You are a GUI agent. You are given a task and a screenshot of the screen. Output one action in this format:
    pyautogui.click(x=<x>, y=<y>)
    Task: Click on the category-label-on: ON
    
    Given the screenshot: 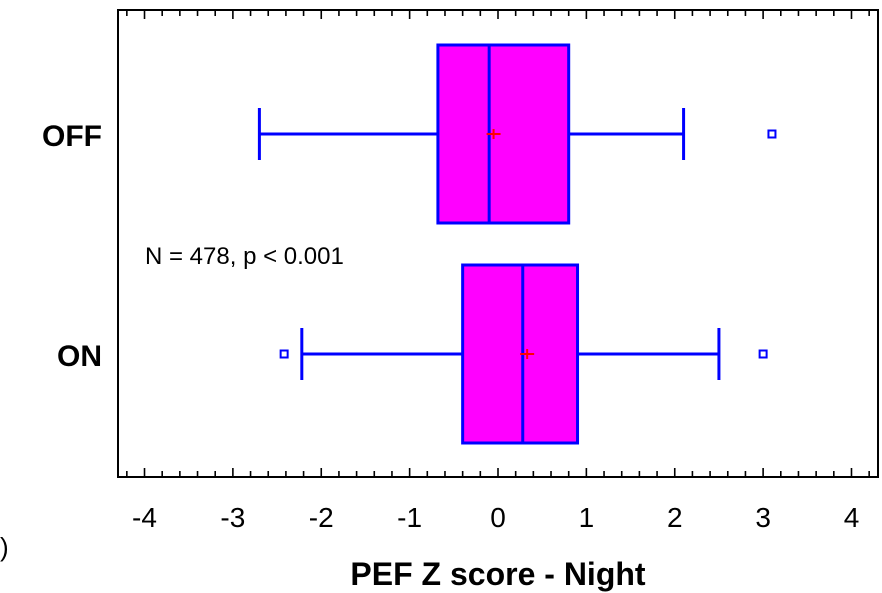 What is the action you would take?
    pyautogui.click(x=79, y=356)
    